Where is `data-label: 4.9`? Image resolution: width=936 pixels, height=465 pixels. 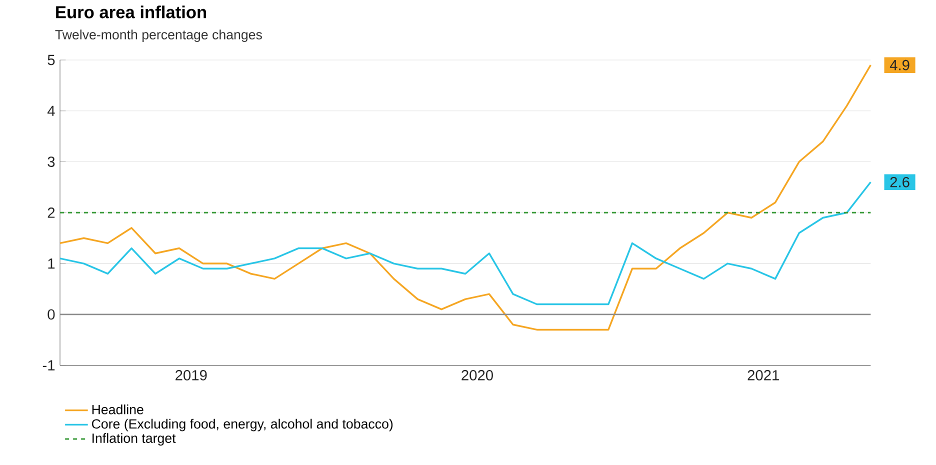
data-label: 4.9 is located at coordinates (900, 65).